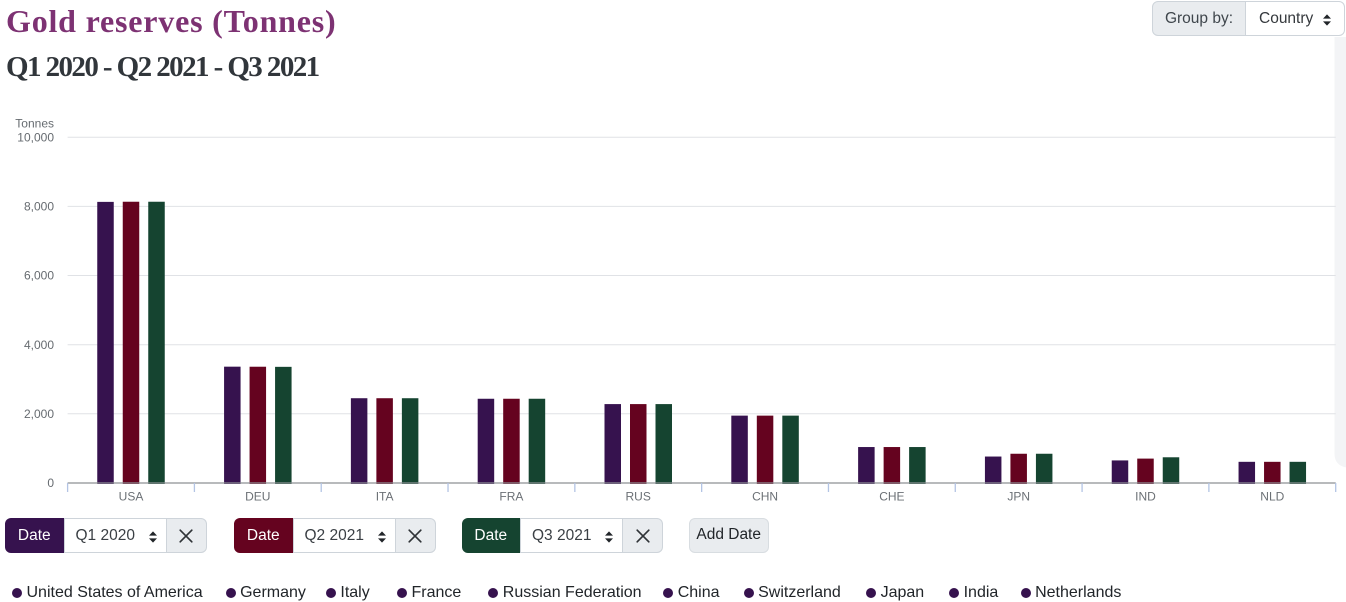 The height and width of the screenshot is (602, 1346). Describe the element at coordinates (257, 497) in the screenshot. I see `svg-text: DEU` at that location.